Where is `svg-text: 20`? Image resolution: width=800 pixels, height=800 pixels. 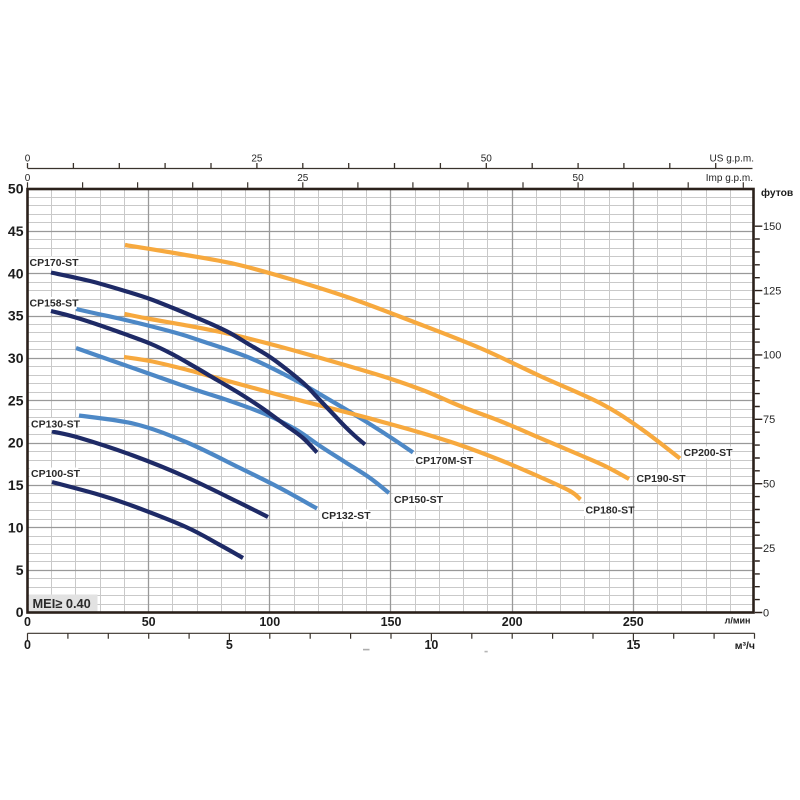
svg-text: 20 is located at coordinates (16, 443).